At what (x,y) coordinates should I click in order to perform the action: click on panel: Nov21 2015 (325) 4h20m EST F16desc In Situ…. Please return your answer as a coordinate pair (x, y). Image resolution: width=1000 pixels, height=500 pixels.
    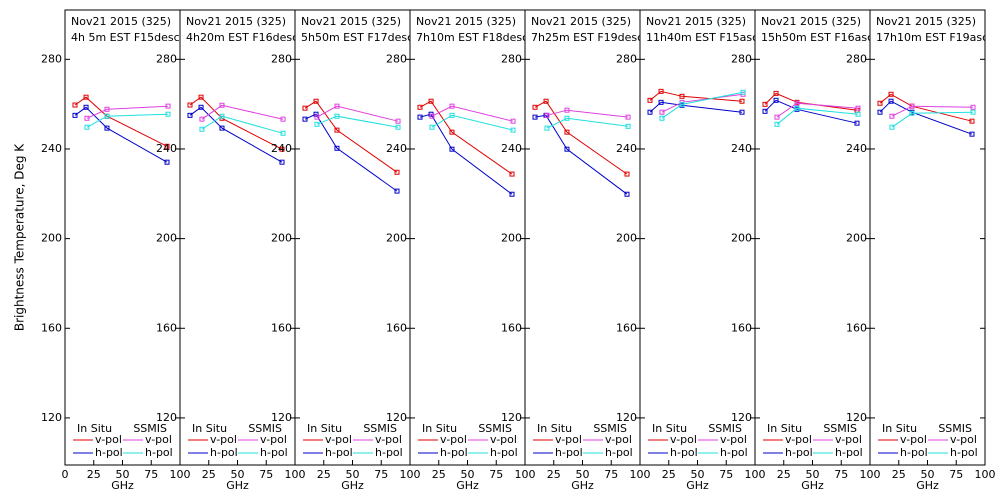
    Looking at the image, I should click on (237, 237).